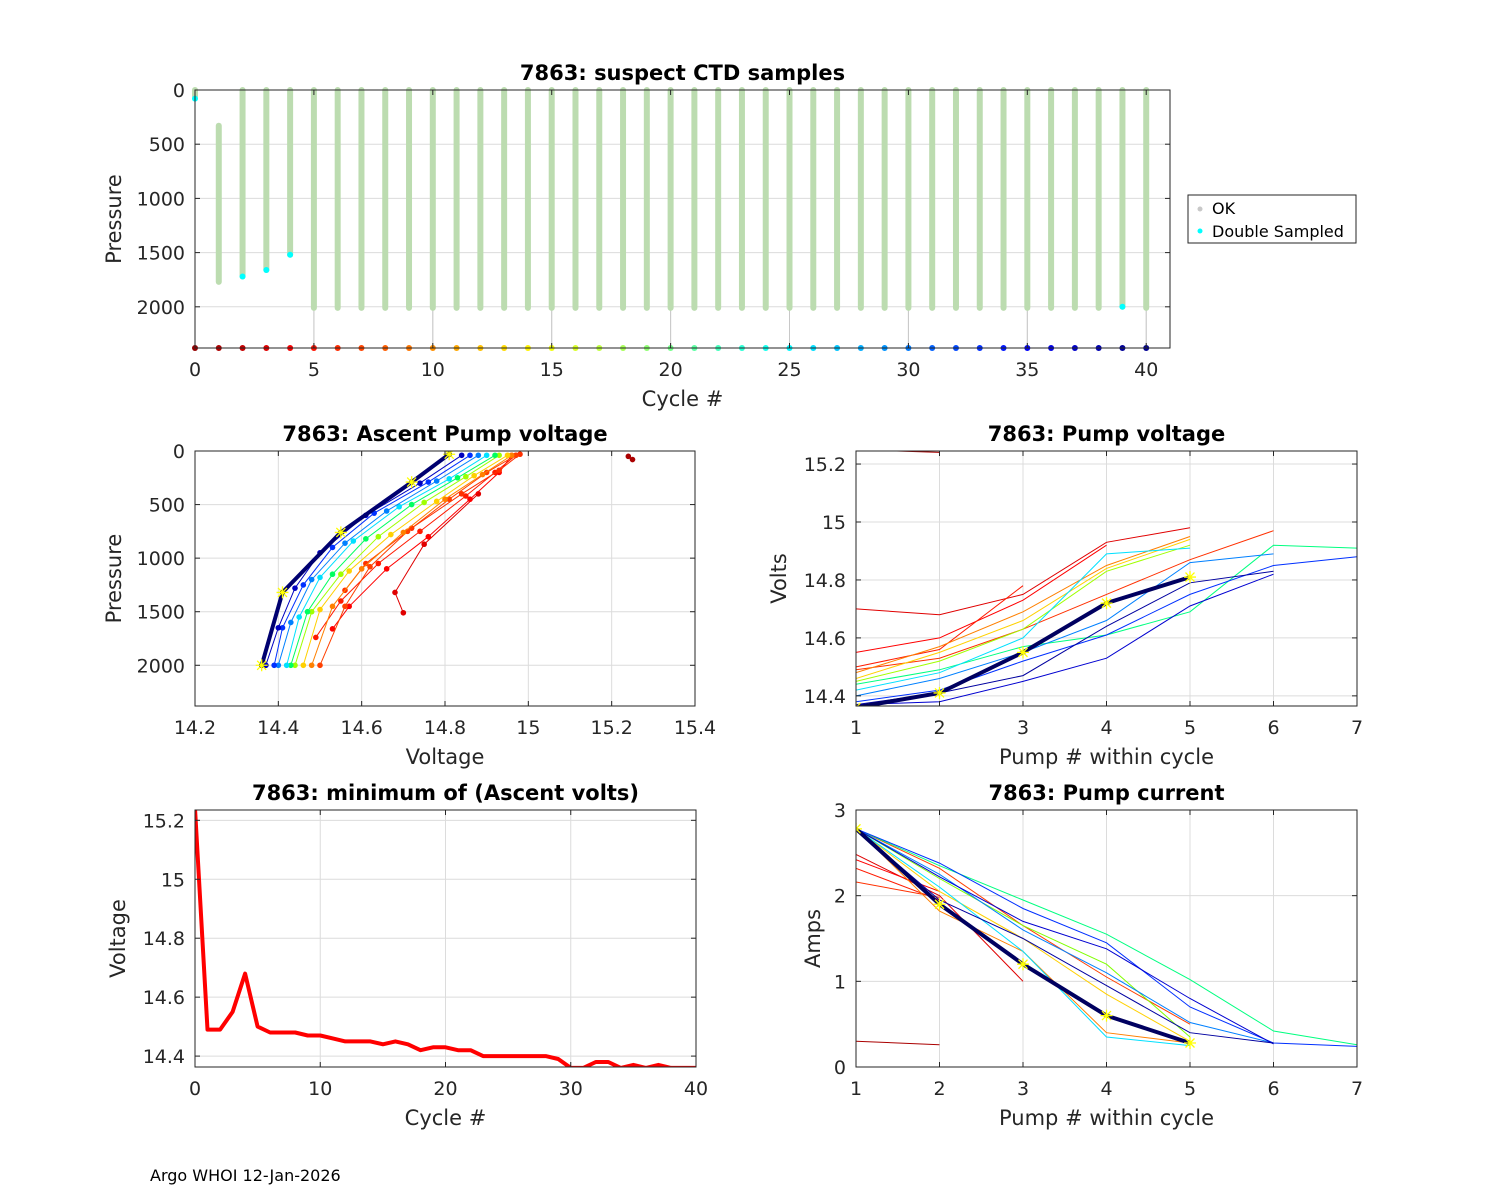 This screenshot has height=1200, width=1500. What do you see at coordinates (1200, 231) in the screenshot?
I see `legend-double-sampled-marker` at bounding box center [1200, 231].